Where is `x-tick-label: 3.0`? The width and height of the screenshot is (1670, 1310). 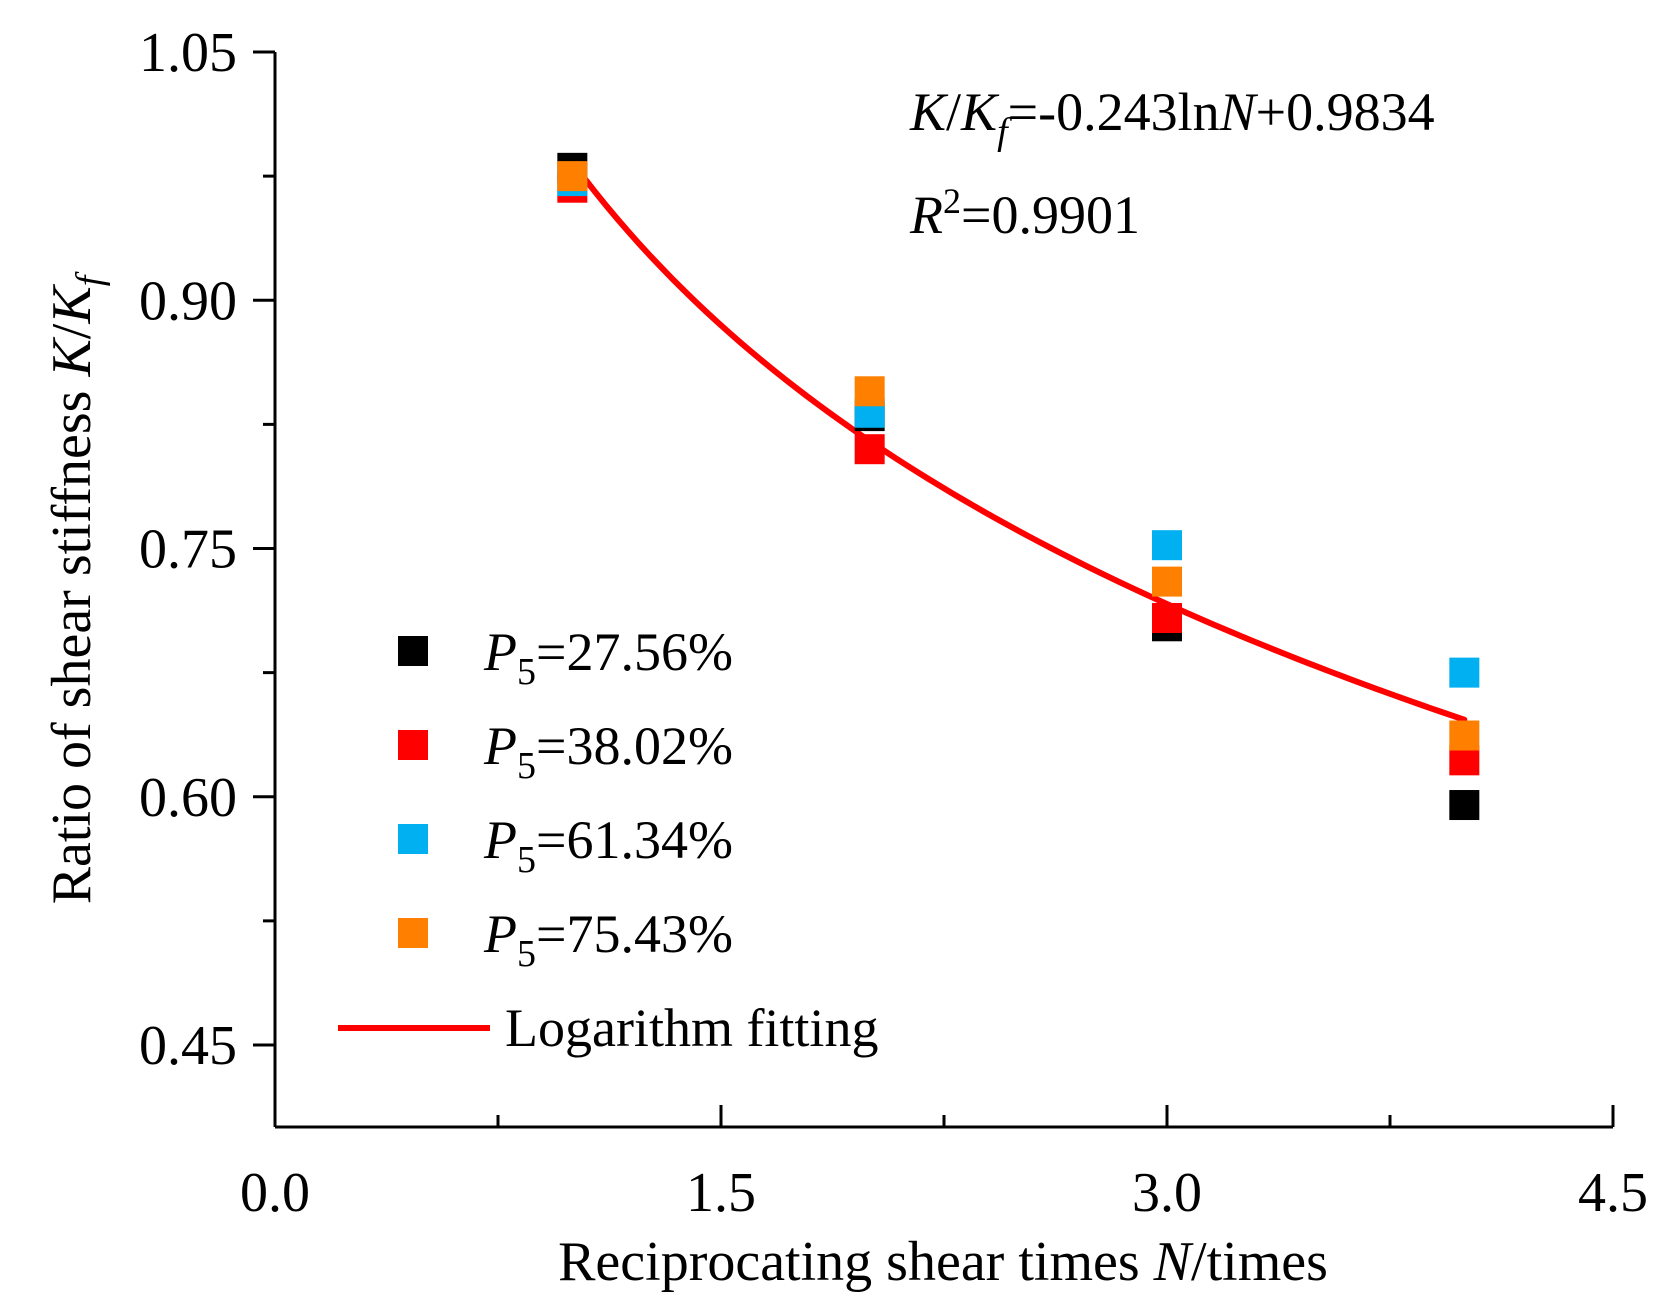 x-tick-label: 3.0 is located at coordinates (1167, 1193).